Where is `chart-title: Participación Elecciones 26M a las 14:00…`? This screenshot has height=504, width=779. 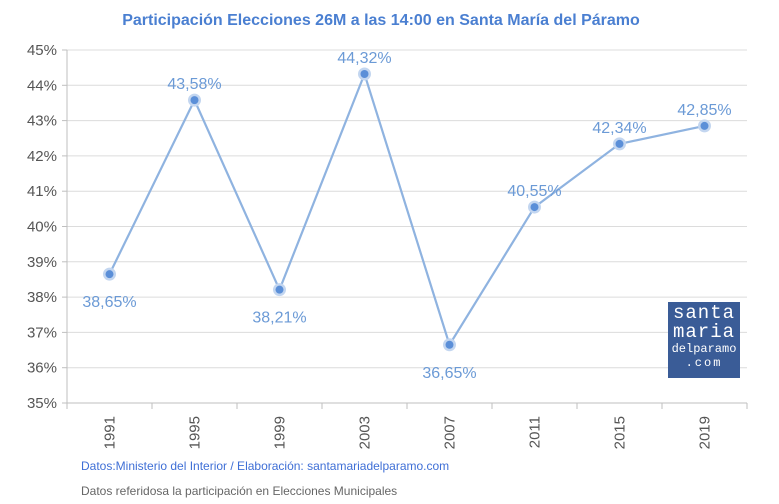
chart-title: Participación Elecciones 26M a las 14:00… is located at coordinates (381, 20).